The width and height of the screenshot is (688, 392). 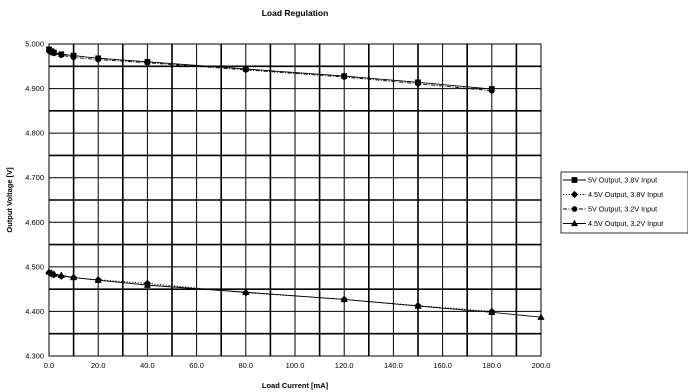 What do you see at coordinates (295, 385) in the screenshot?
I see `x-axis-label: Load Current [mA]` at bounding box center [295, 385].